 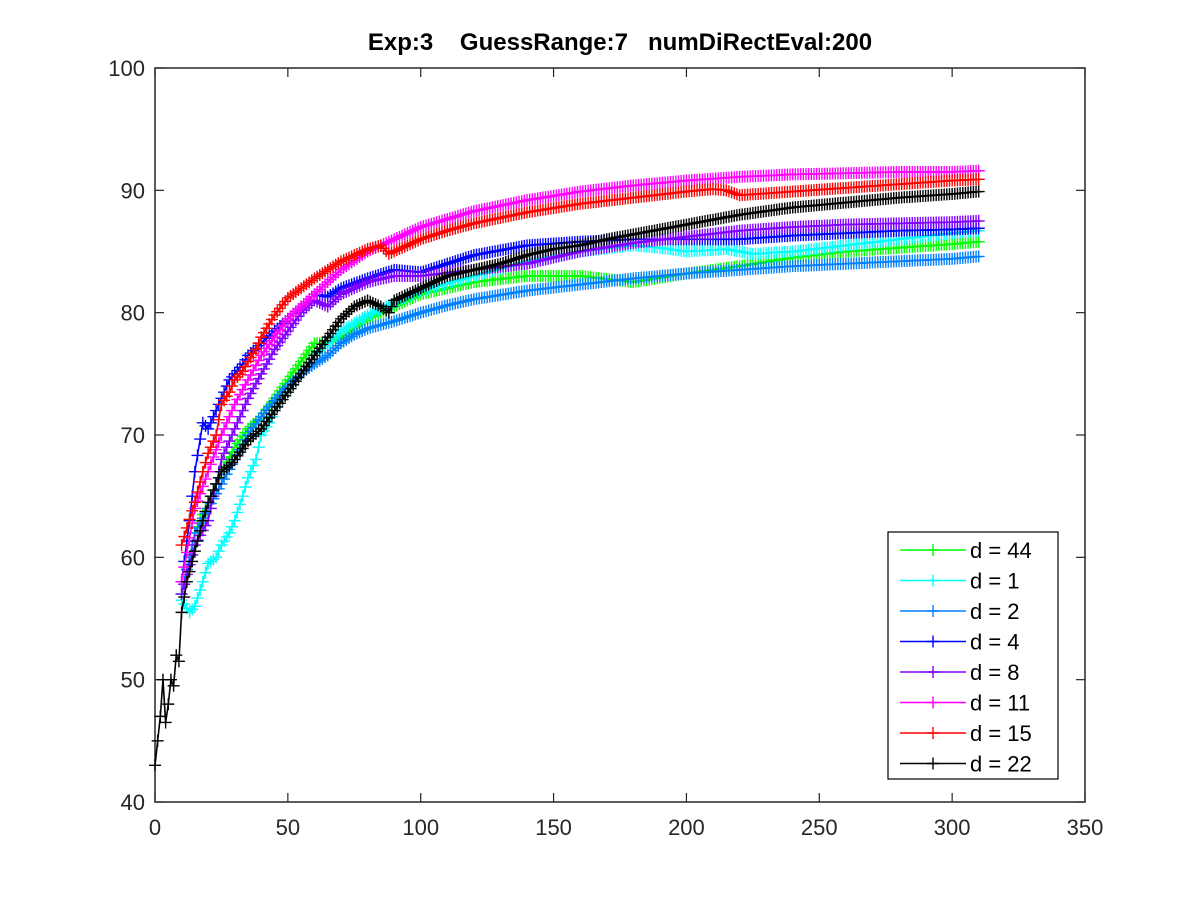 What do you see at coordinates (133, 313) in the screenshot?
I see `y-tick-label: 80` at bounding box center [133, 313].